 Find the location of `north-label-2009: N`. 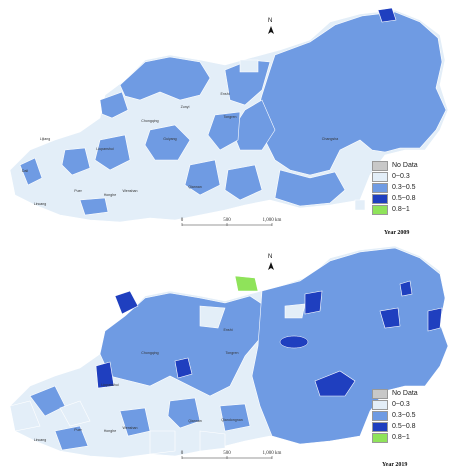

north-label-2009: N is located at coordinates (270, 21).